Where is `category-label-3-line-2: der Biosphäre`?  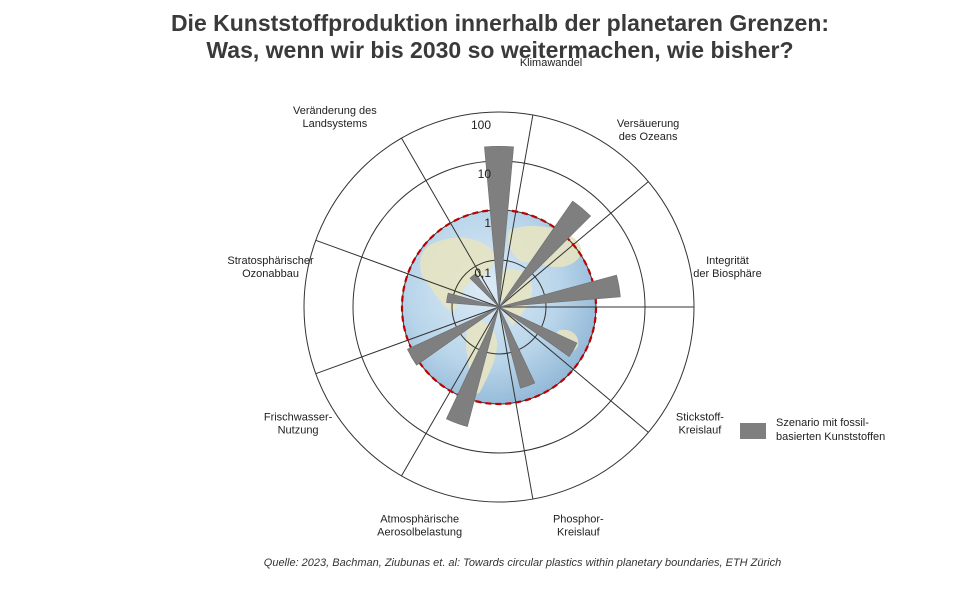
category-label-3-line-2: der Biosphäre is located at coordinates (727, 274).